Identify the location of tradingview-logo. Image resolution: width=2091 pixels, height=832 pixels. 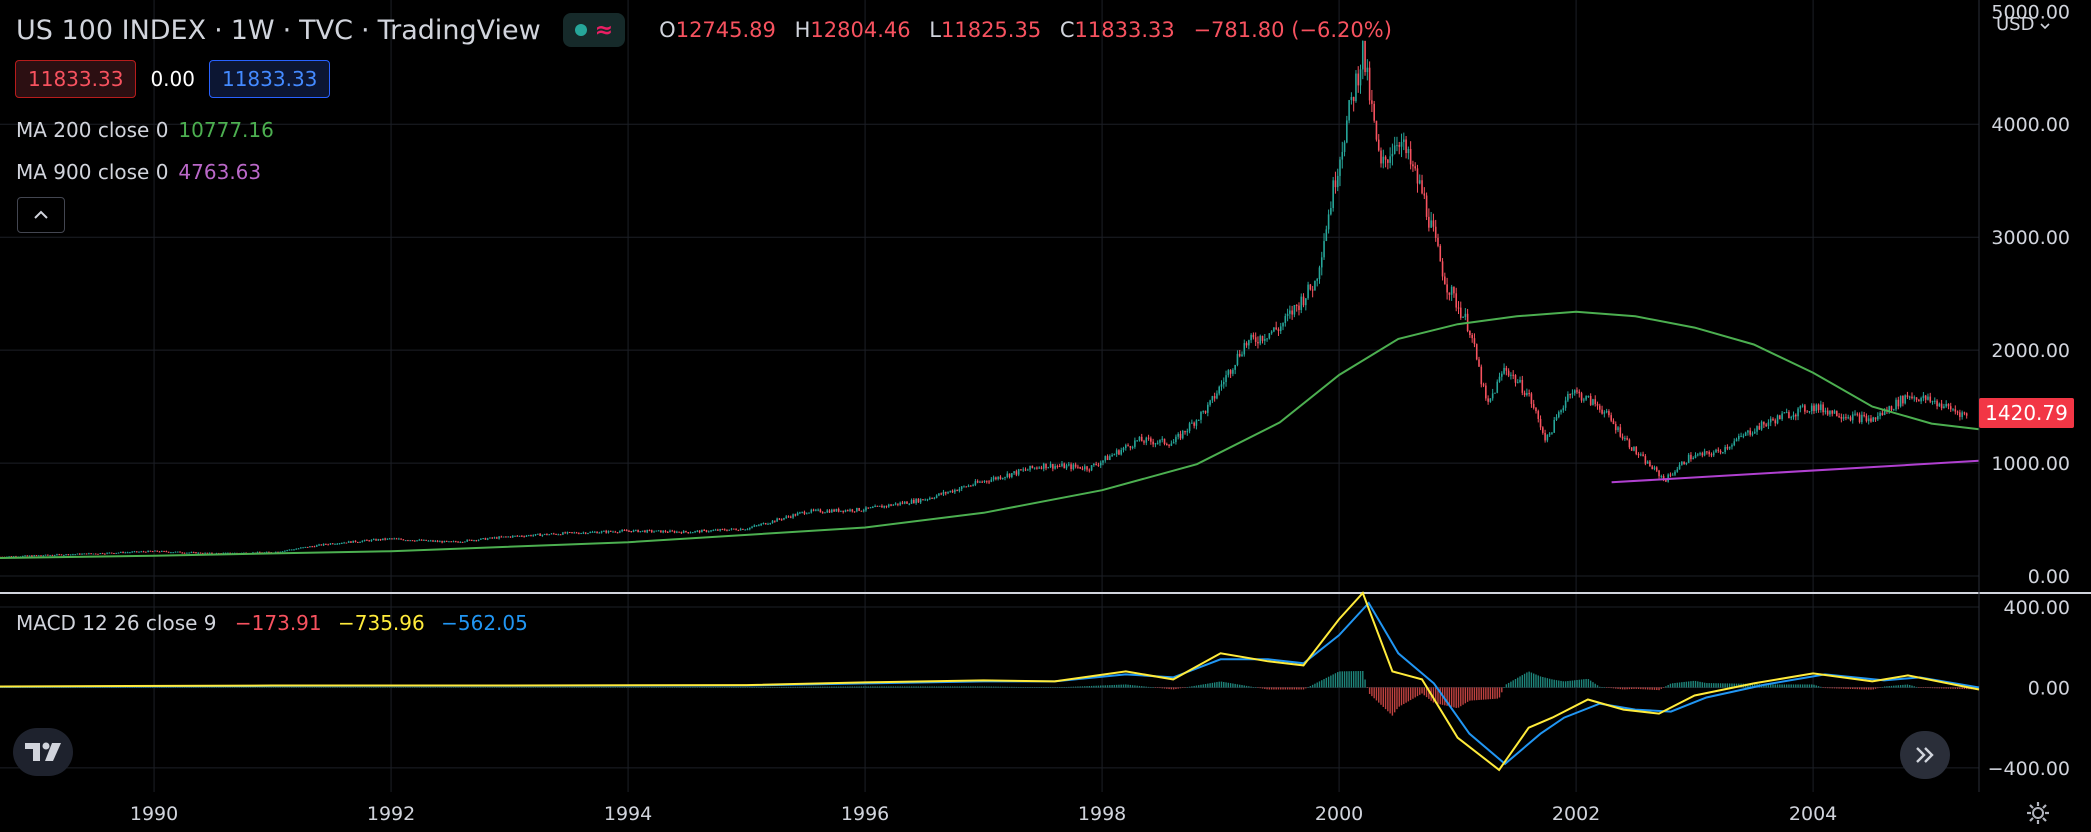
(43, 752).